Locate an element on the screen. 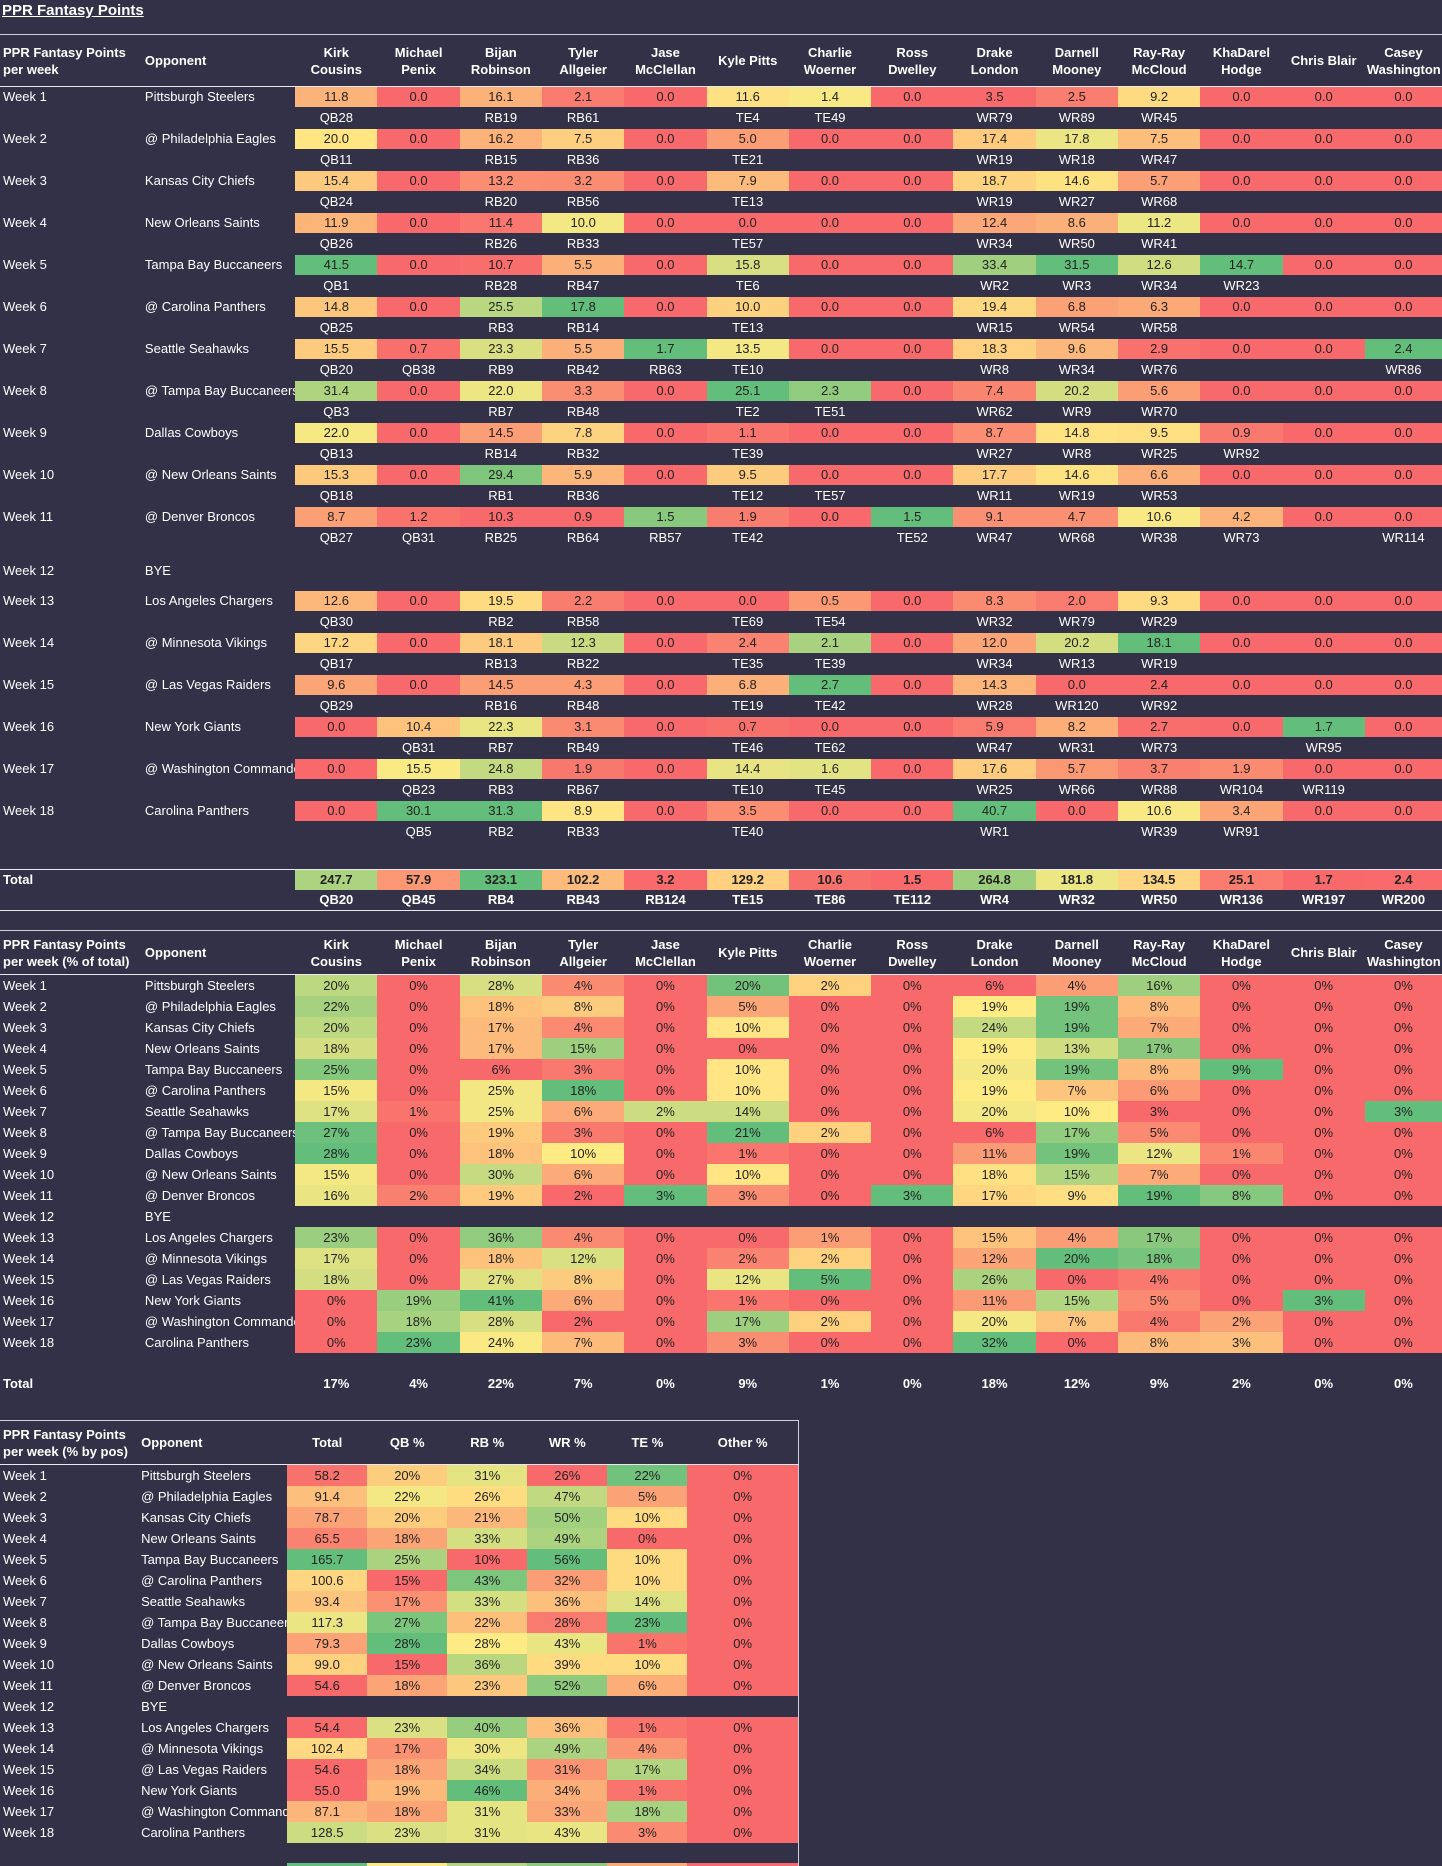 Image resolution: width=1442 pixels, height=1866 pixels. rank-cell: WR47 is located at coordinates (994, 747).